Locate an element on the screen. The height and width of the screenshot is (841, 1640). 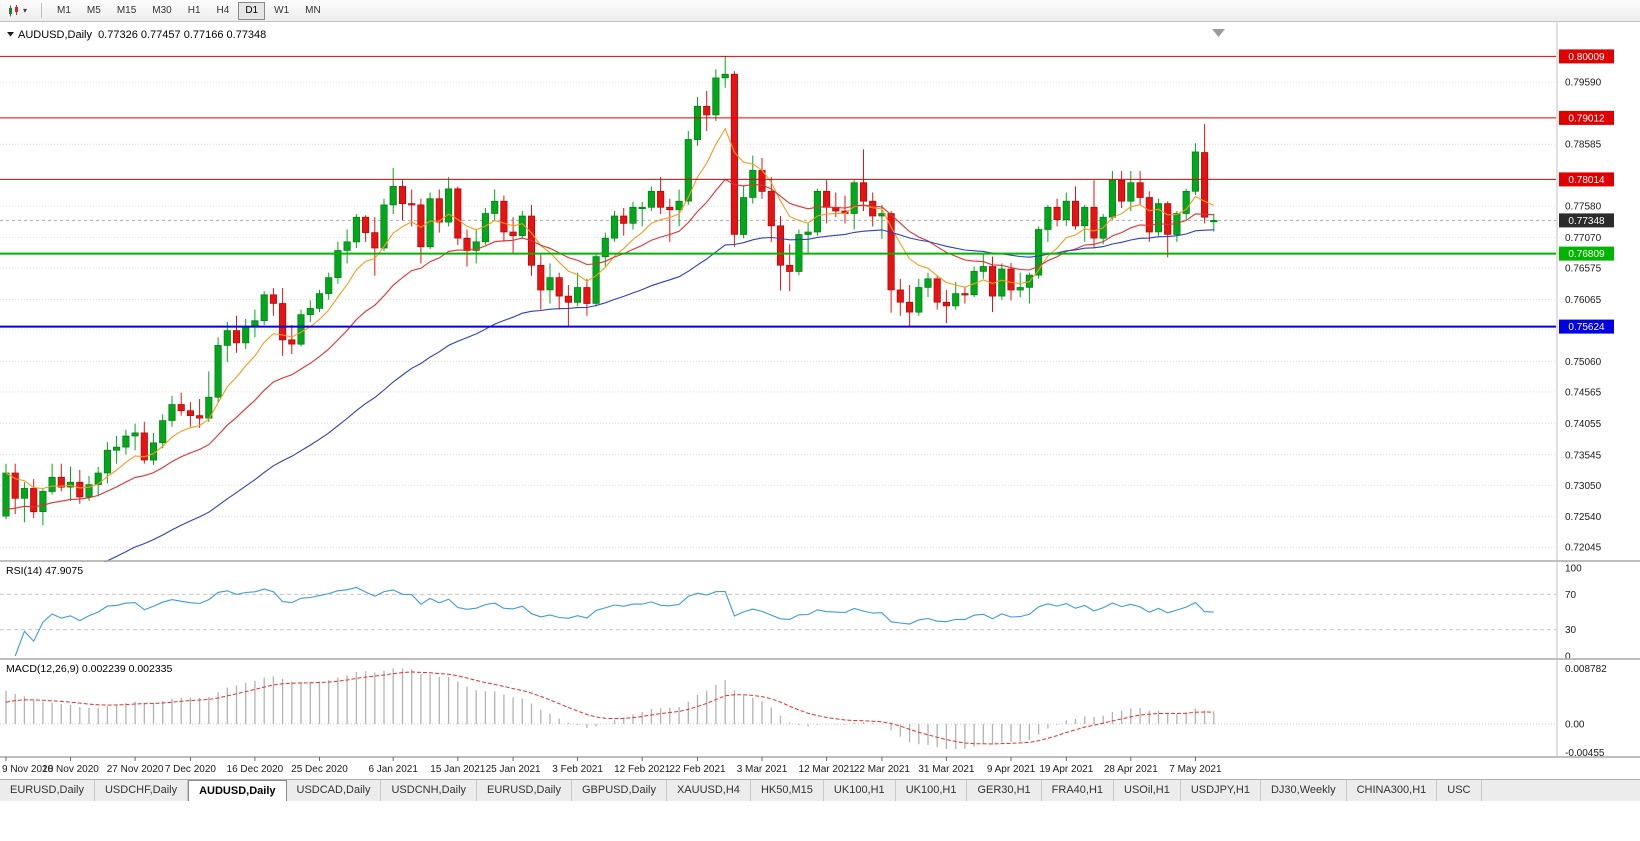
svg-text: 0.76575 is located at coordinates (1583, 269).